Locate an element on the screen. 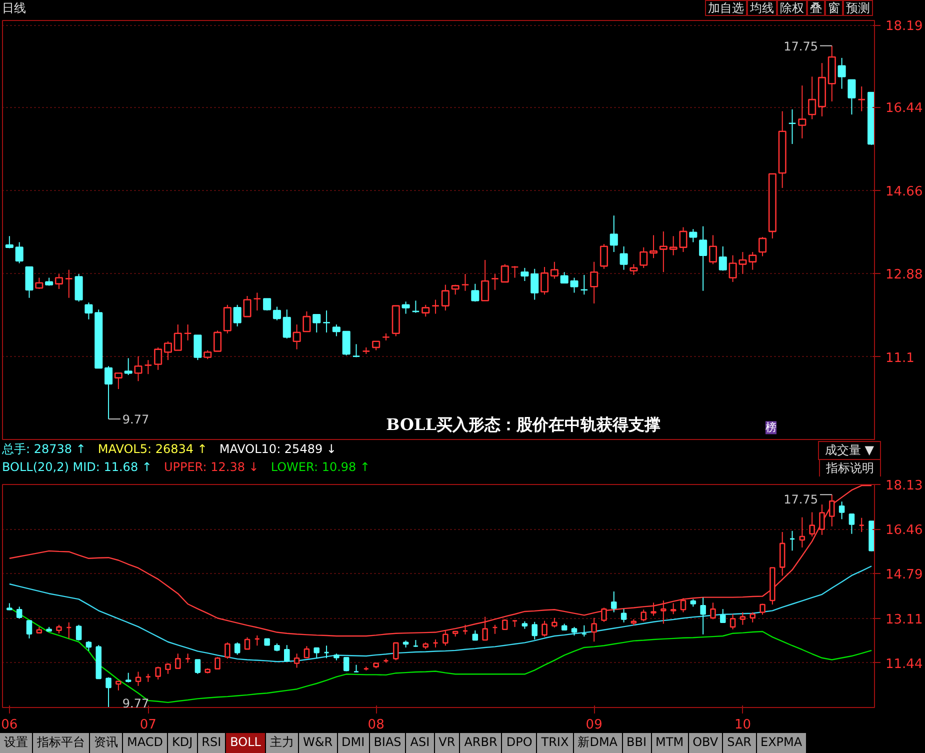 The width and height of the screenshot is (925, 753). text: MACD is located at coordinates (145, 743).